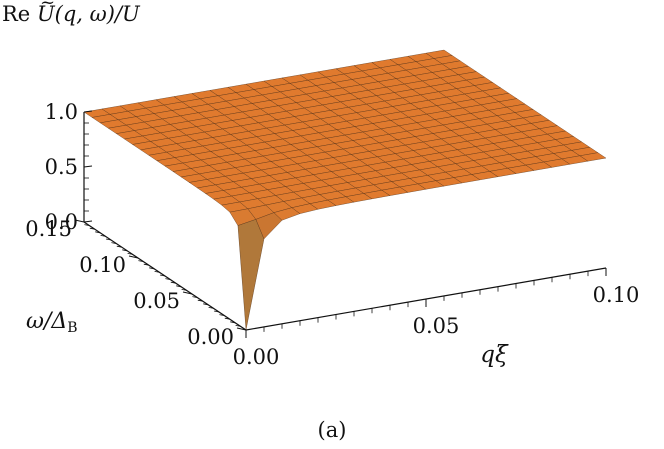  I want to click on y-axis-label-subscript: B, so click(72, 328).